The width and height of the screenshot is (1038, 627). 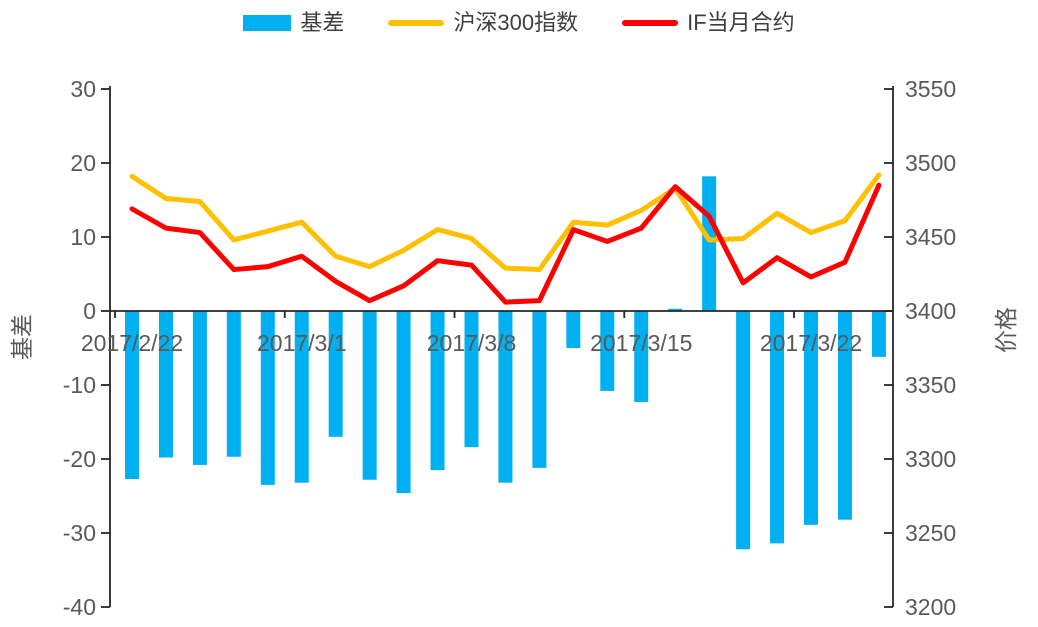 What do you see at coordinates (930, 163) in the screenshot?
I see `svg-text: 3500` at bounding box center [930, 163].